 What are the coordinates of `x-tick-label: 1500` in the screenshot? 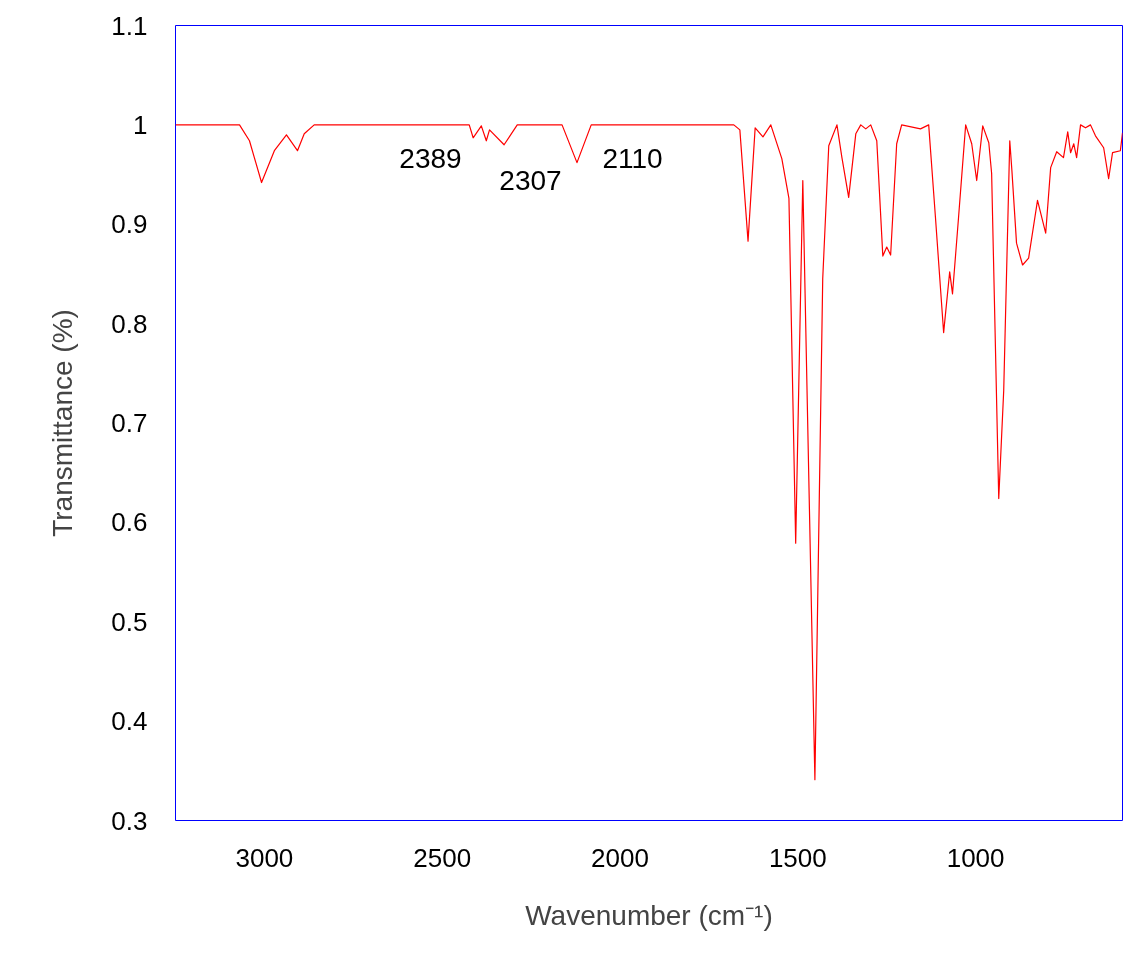 It's located at (797, 857).